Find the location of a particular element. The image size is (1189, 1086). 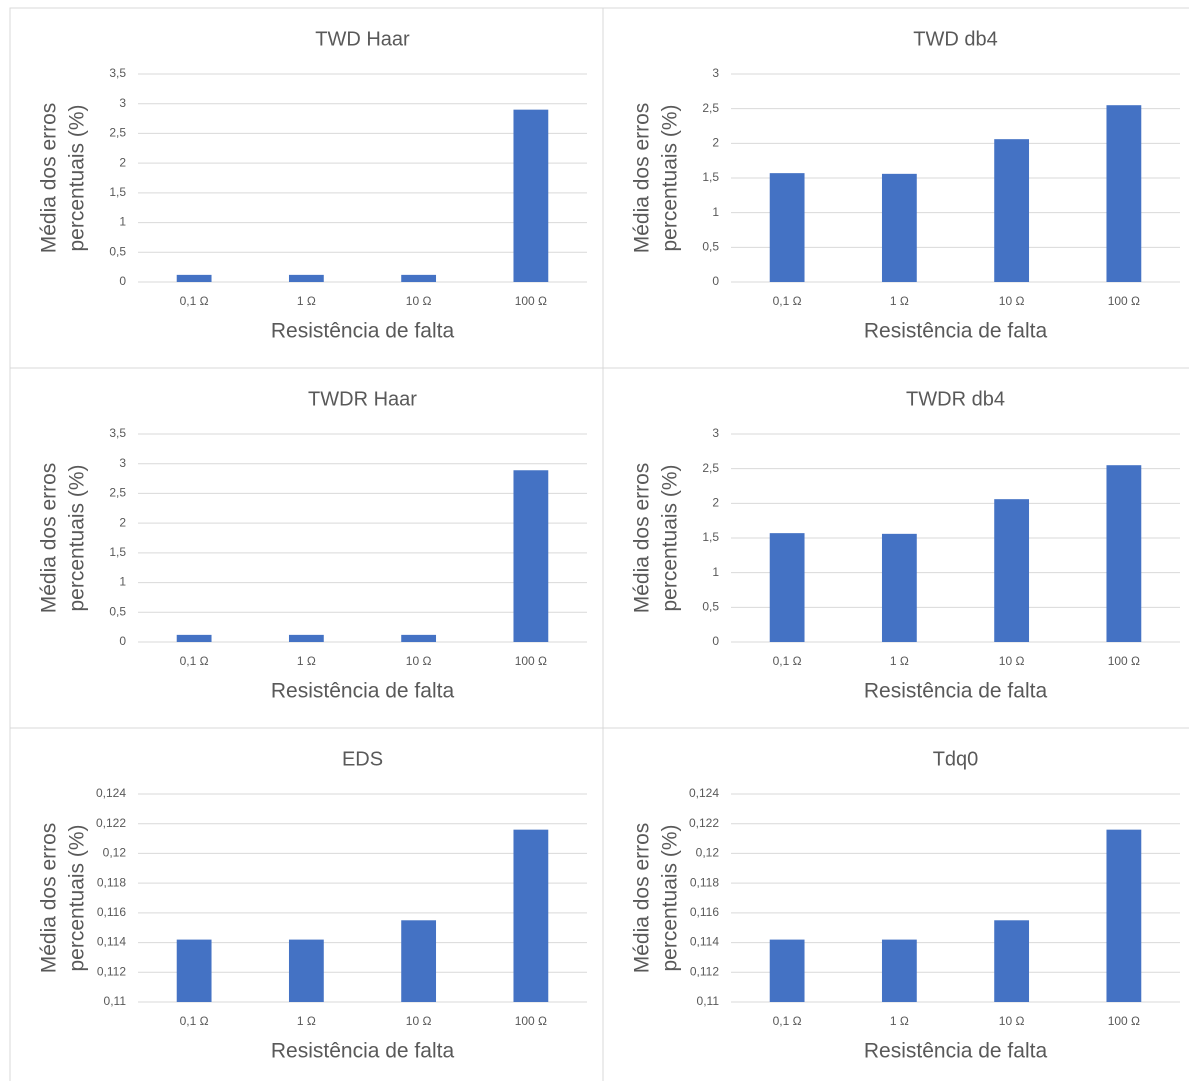

chart-title: EDS is located at coordinates (362, 759).